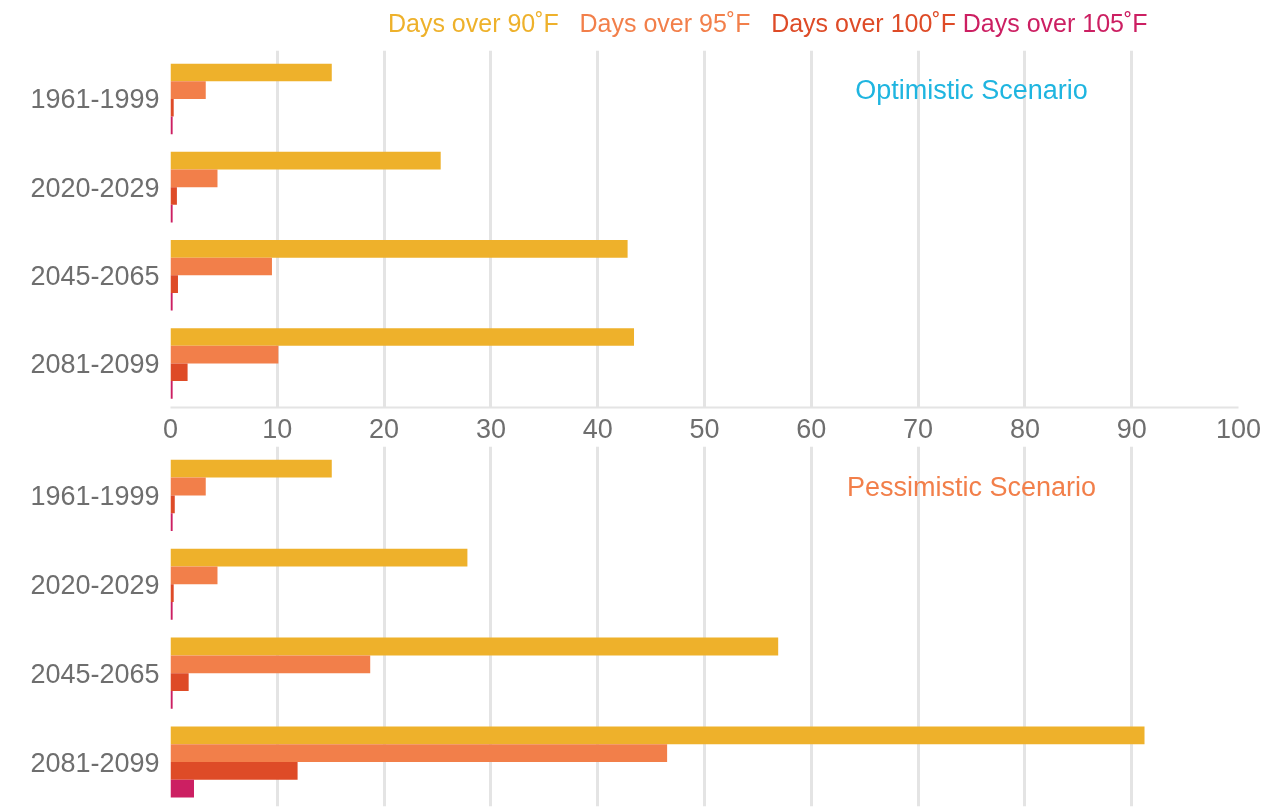  I want to click on annotation: Pessimistic Scenario, so click(971, 486).